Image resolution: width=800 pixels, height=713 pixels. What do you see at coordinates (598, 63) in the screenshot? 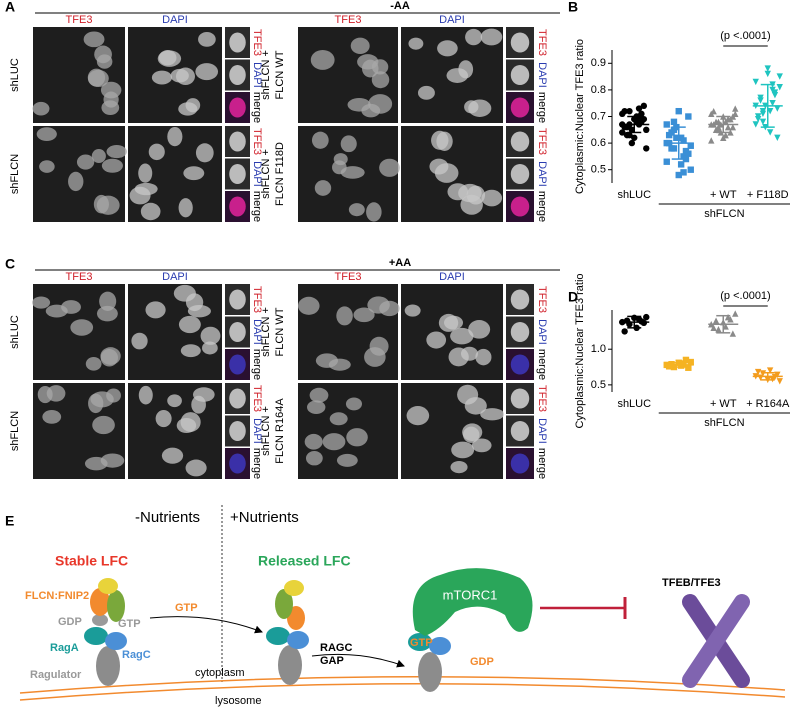
I see `y-tick-label: 0.9` at bounding box center [598, 63].